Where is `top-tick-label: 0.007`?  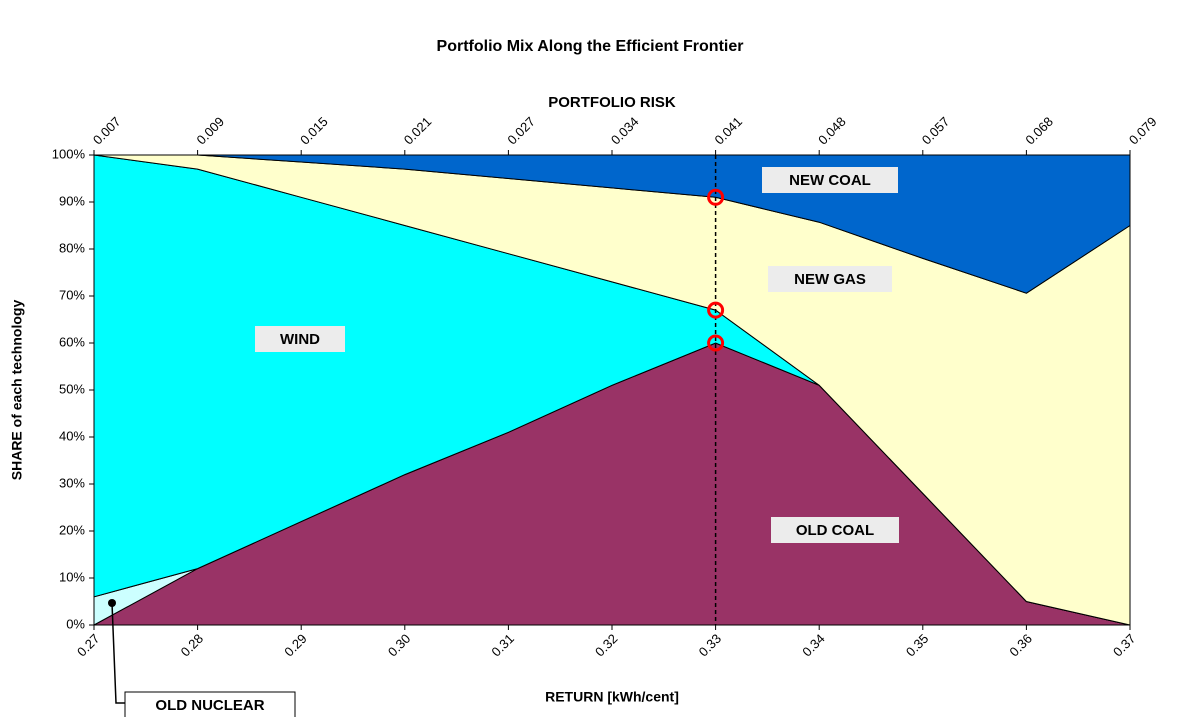
top-tick-label: 0.007 is located at coordinates (107, 131).